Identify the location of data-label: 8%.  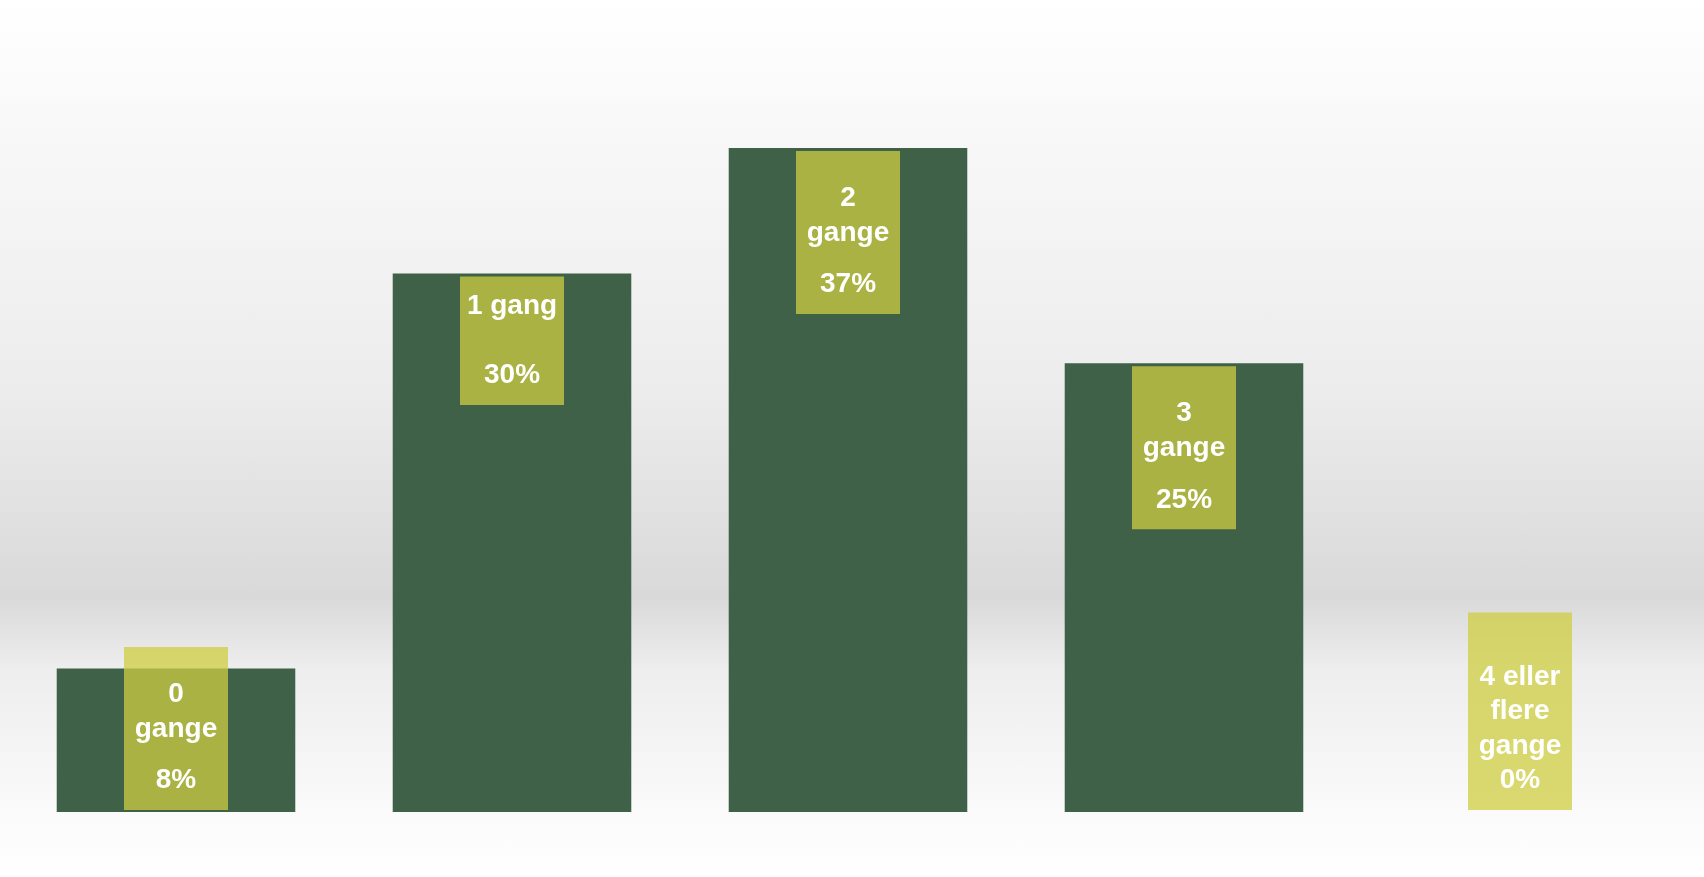
(176, 779).